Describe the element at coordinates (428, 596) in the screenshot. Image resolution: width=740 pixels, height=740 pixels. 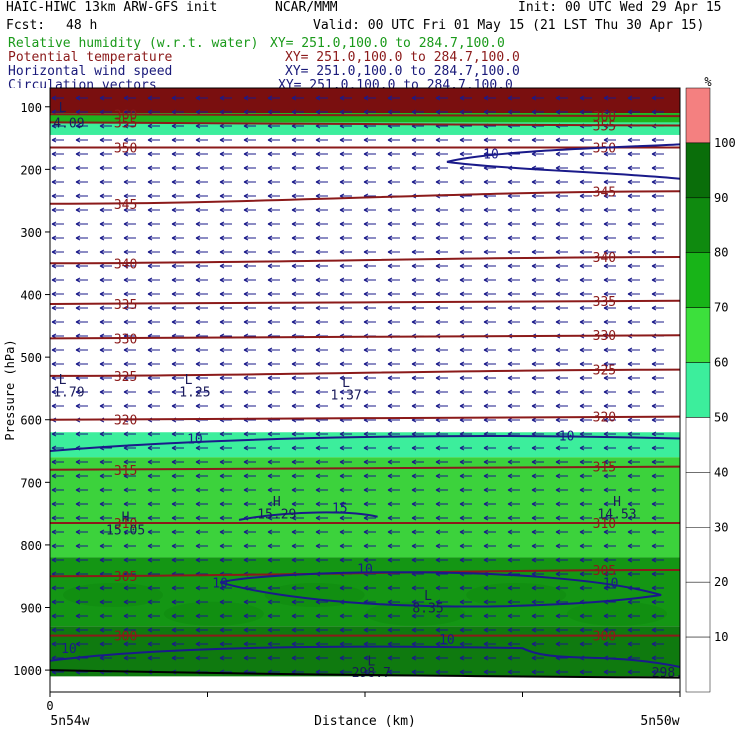
I see `extremum-label: L` at that location.